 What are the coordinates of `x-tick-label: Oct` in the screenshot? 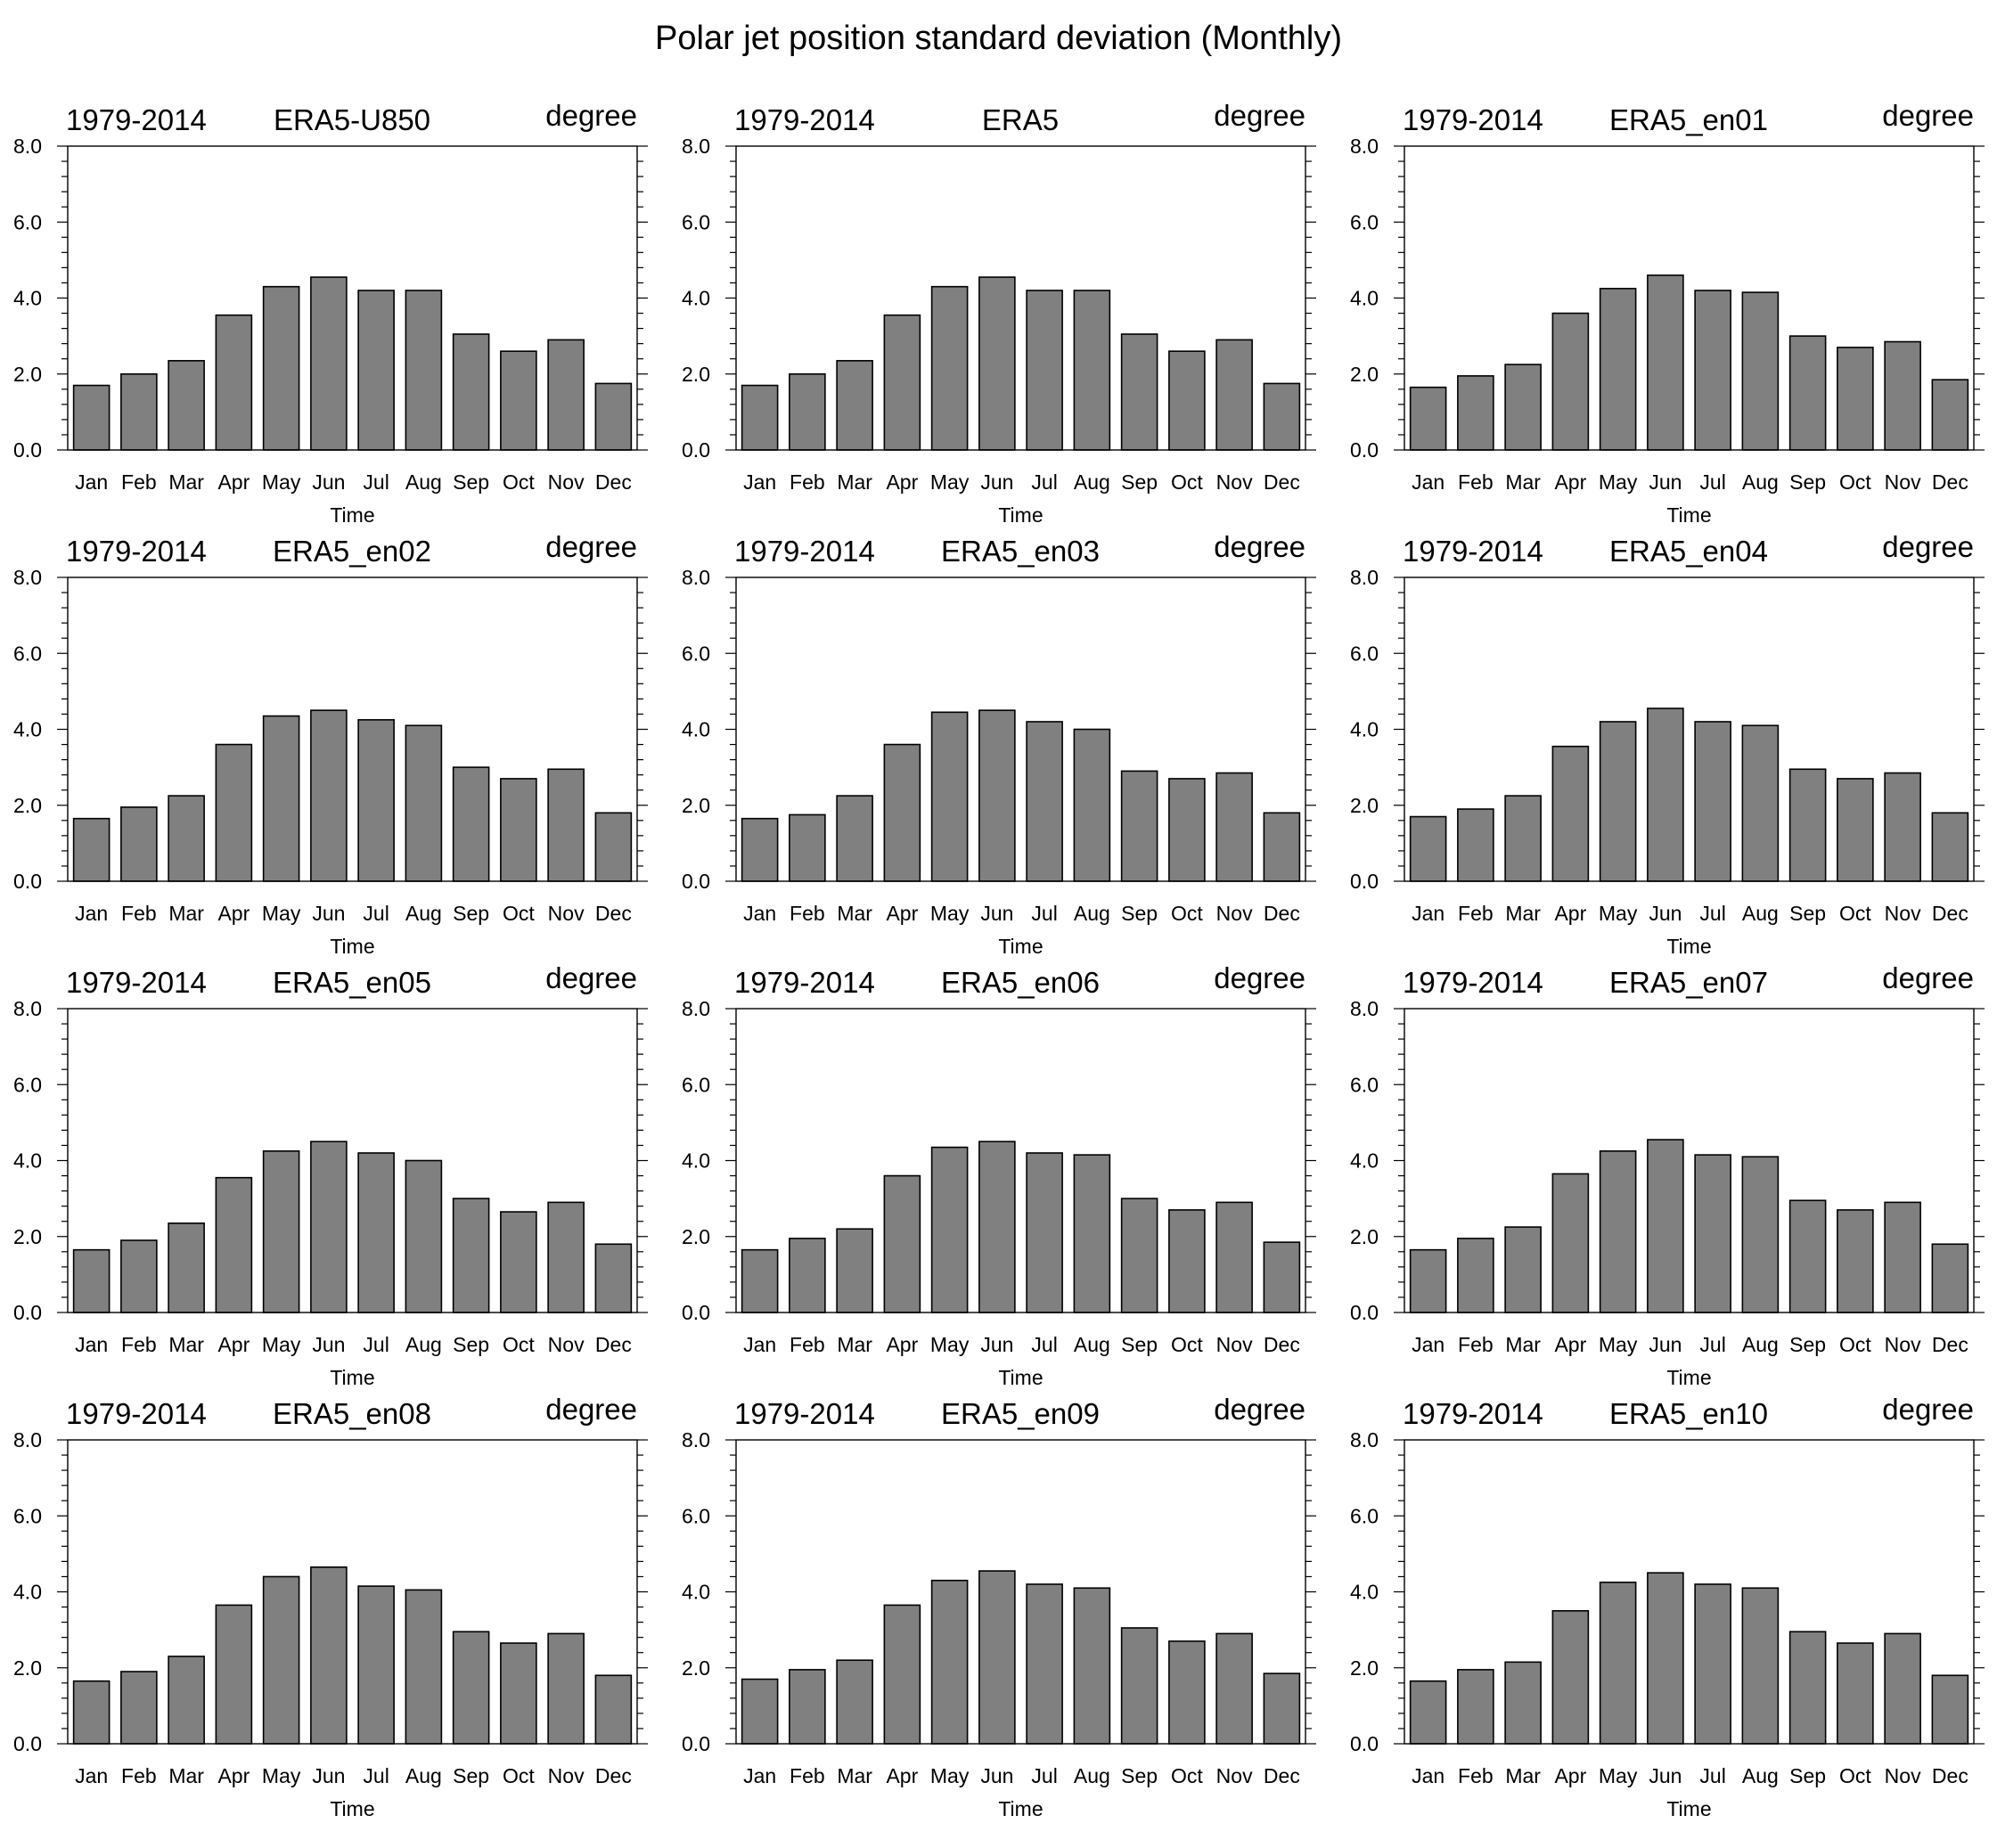 It's located at (1855, 482).